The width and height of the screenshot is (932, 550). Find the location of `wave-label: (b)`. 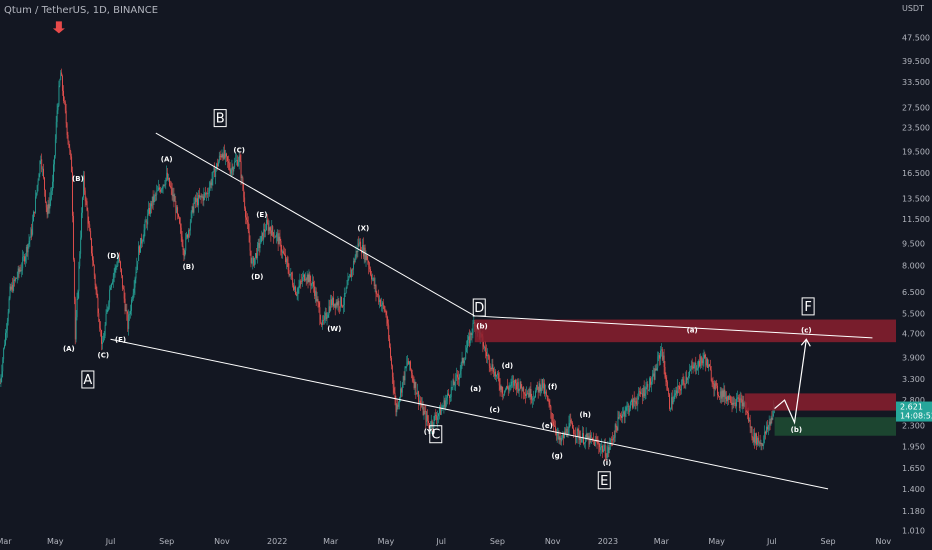

wave-label: (b) is located at coordinates (481, 326).